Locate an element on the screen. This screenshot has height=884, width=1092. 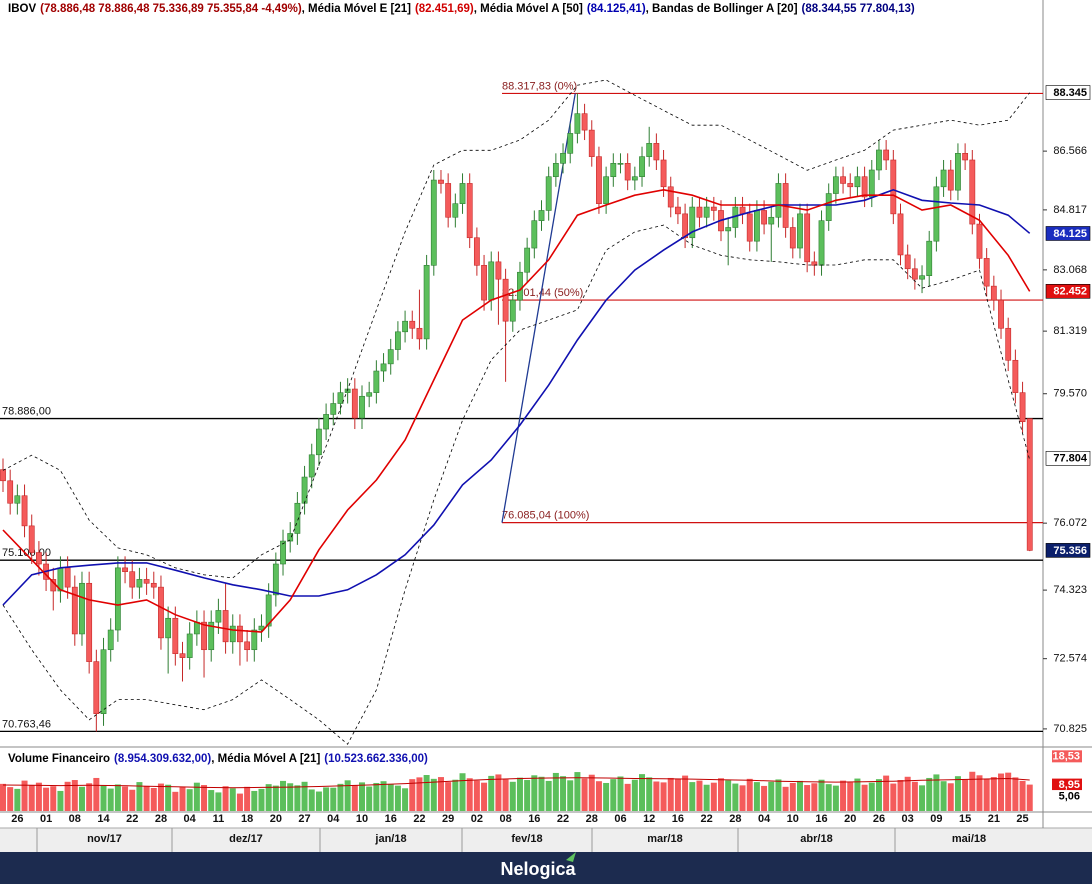
y-tick-label: 70.825 is located at coordinates (1070, 729).